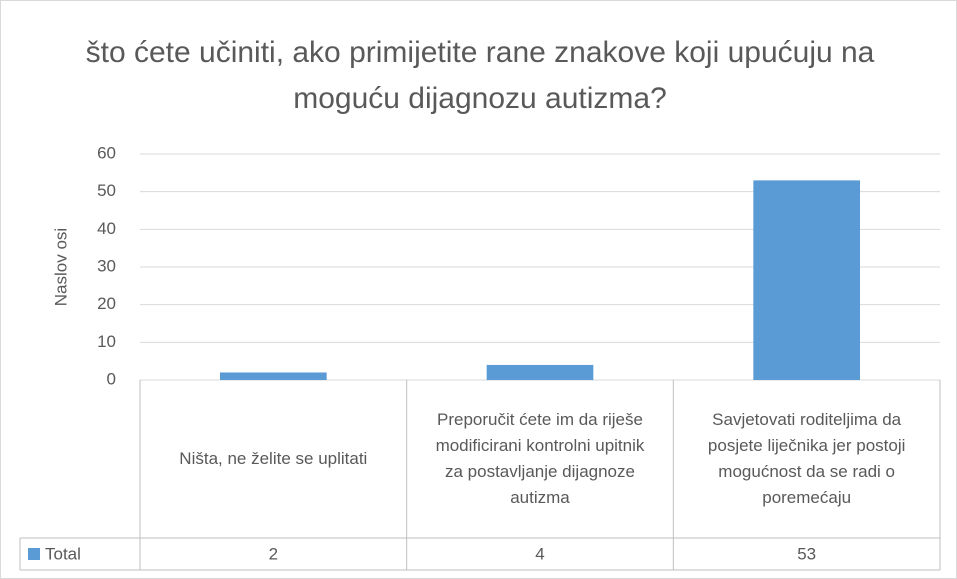 This screenshot has width=957, height=579. What do you see at coordinates (273, 553) in the screenshot?
I see `table-value: 2` at bounding box center [273, 553].